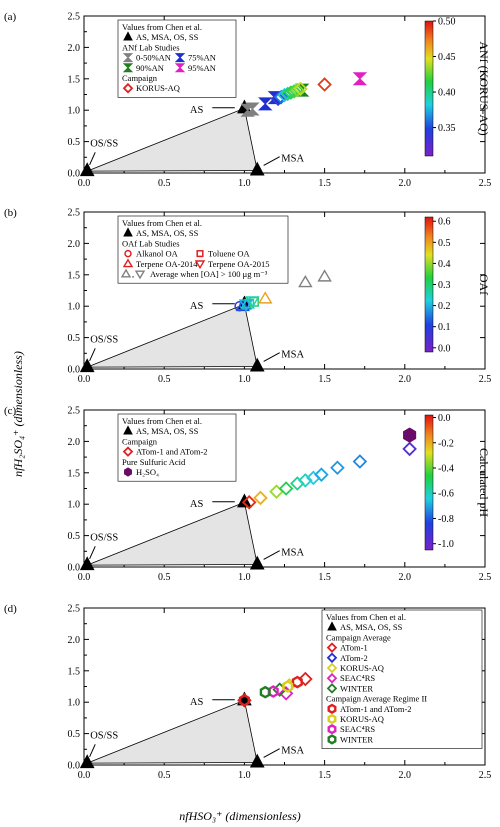 Image resolution: width=500 pixels, height=827 pixels. I want to click on x-tick-label: 0.0, so click(84, 577).